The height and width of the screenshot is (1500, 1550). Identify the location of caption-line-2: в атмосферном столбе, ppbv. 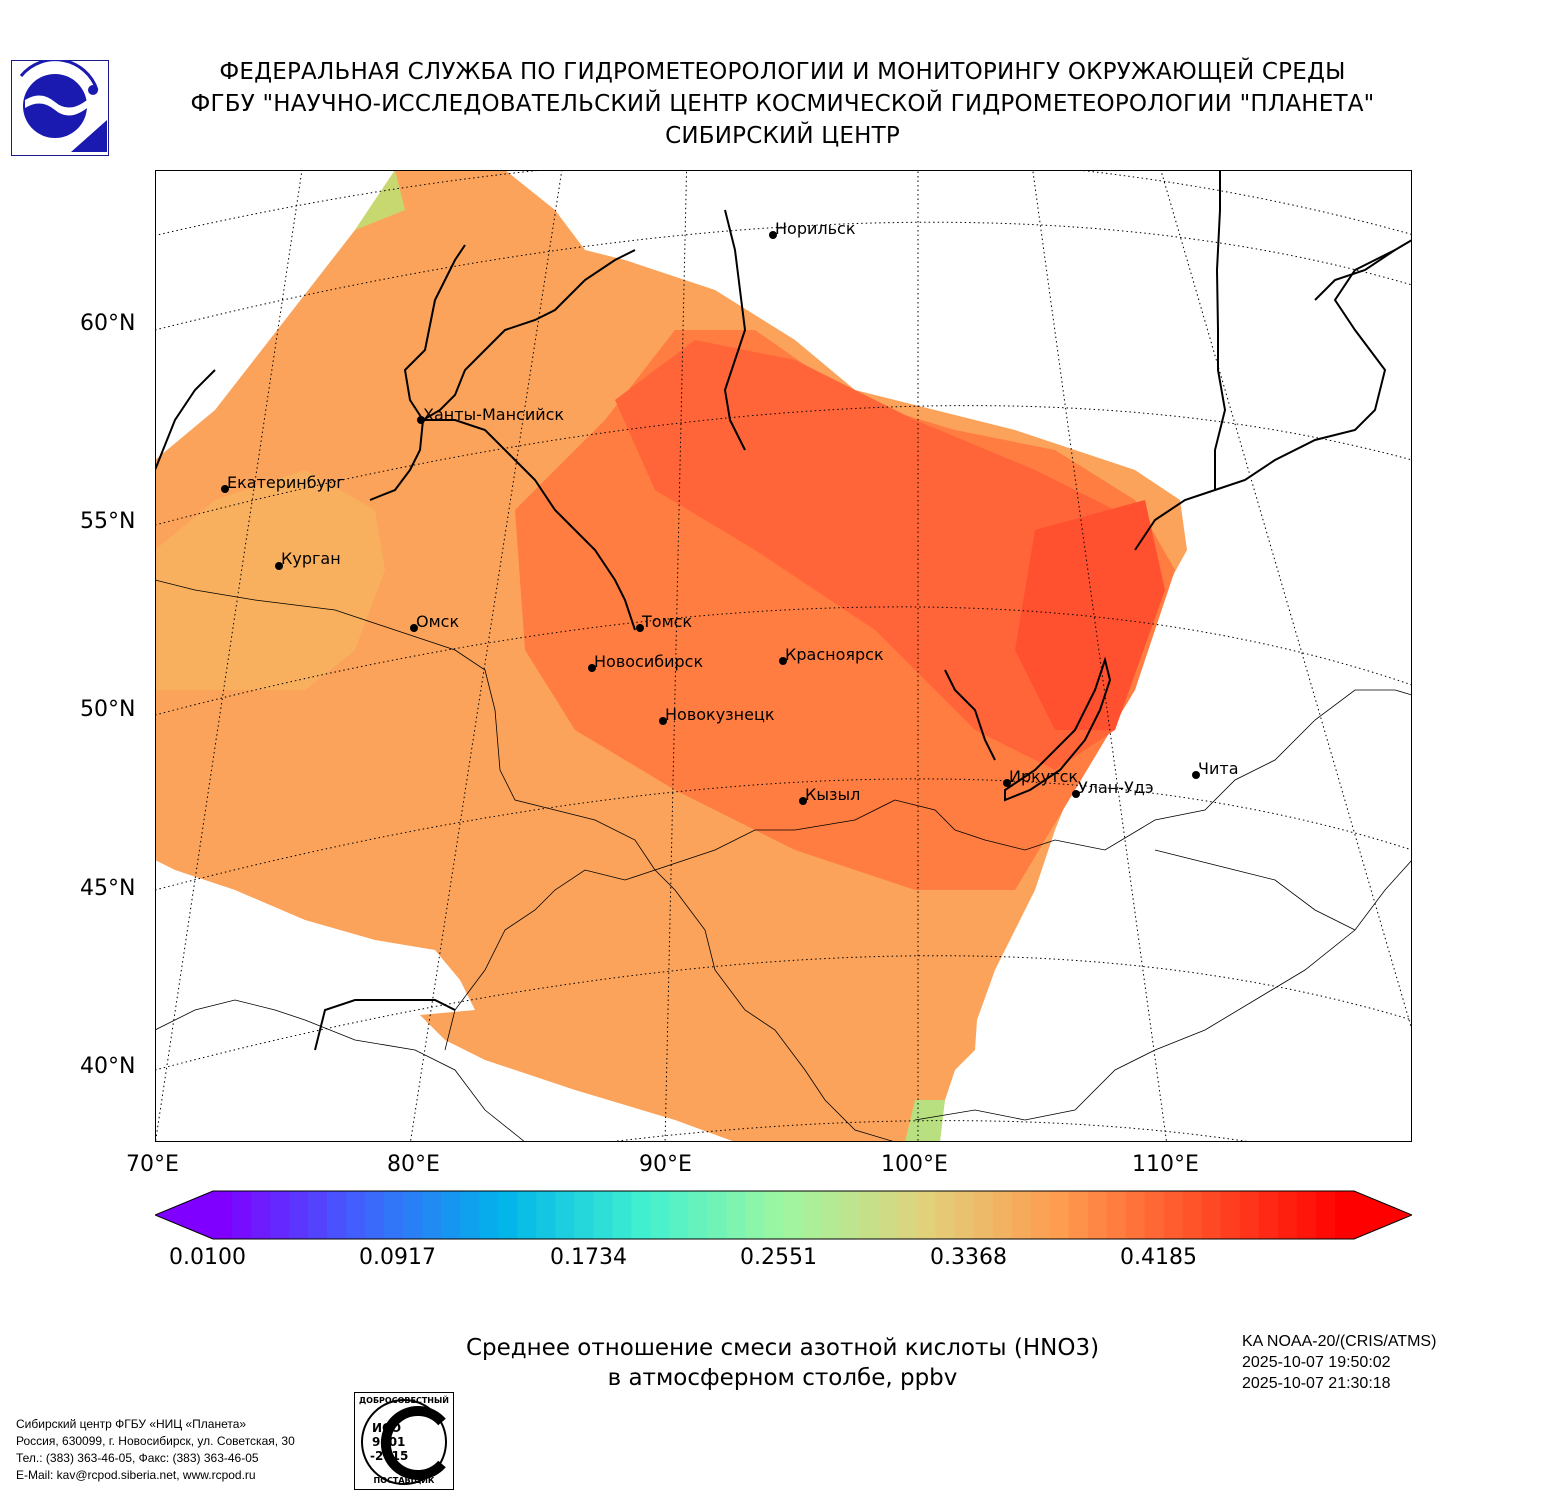
(782, 1378).